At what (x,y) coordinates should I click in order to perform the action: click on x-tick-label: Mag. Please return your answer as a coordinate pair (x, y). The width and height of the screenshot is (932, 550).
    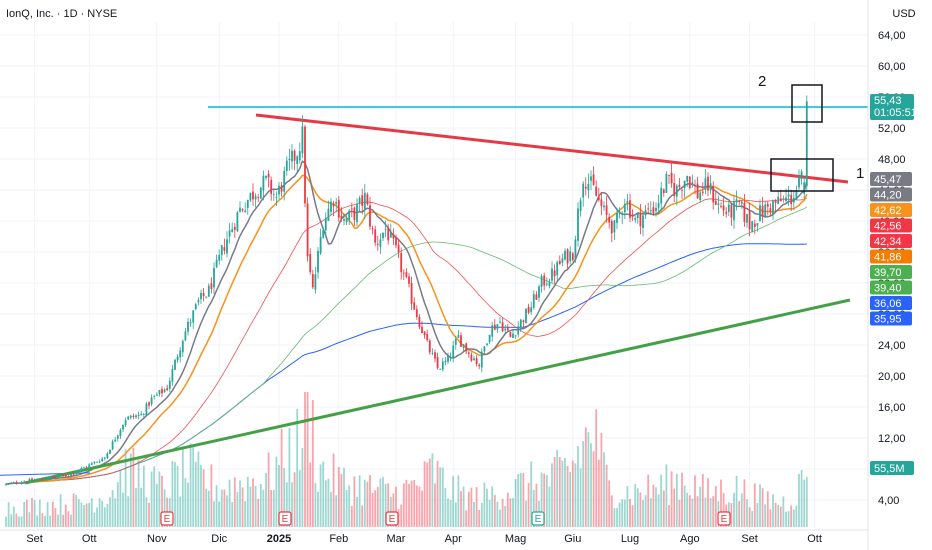
    Looking at the image, I should click on (515, 539).